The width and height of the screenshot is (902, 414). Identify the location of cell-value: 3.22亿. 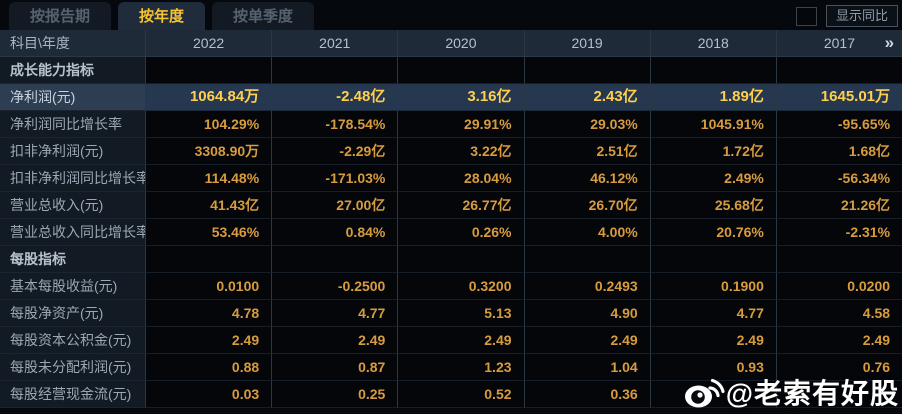
(460, 151).